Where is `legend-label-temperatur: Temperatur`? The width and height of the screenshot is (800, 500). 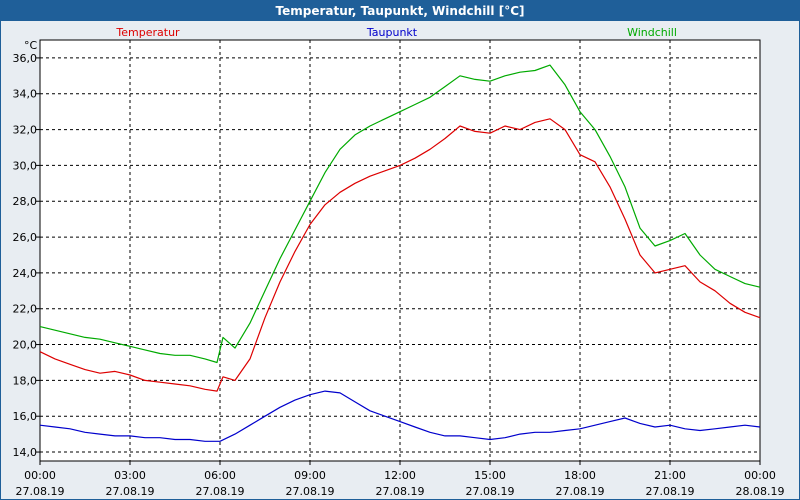
legend-label-temperatur: Temperatur is located at coordinates (147, 32).